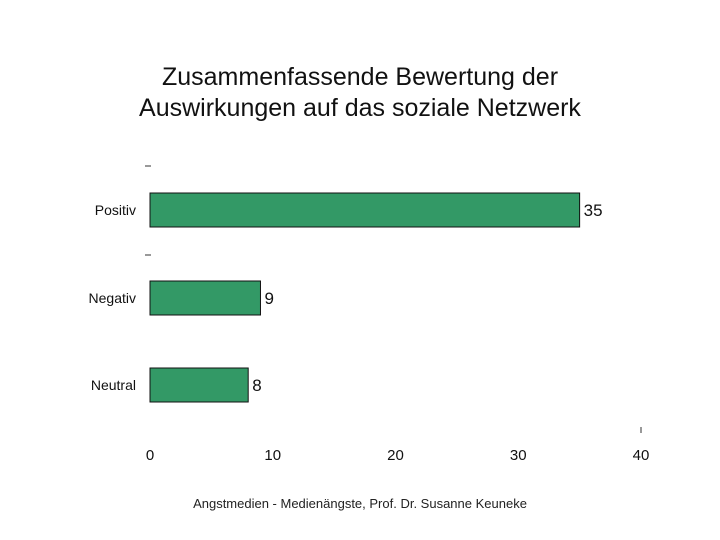 This screenshot has width=720, height=540. I want to click on data-label-negativ: 9, so click(268, 298).